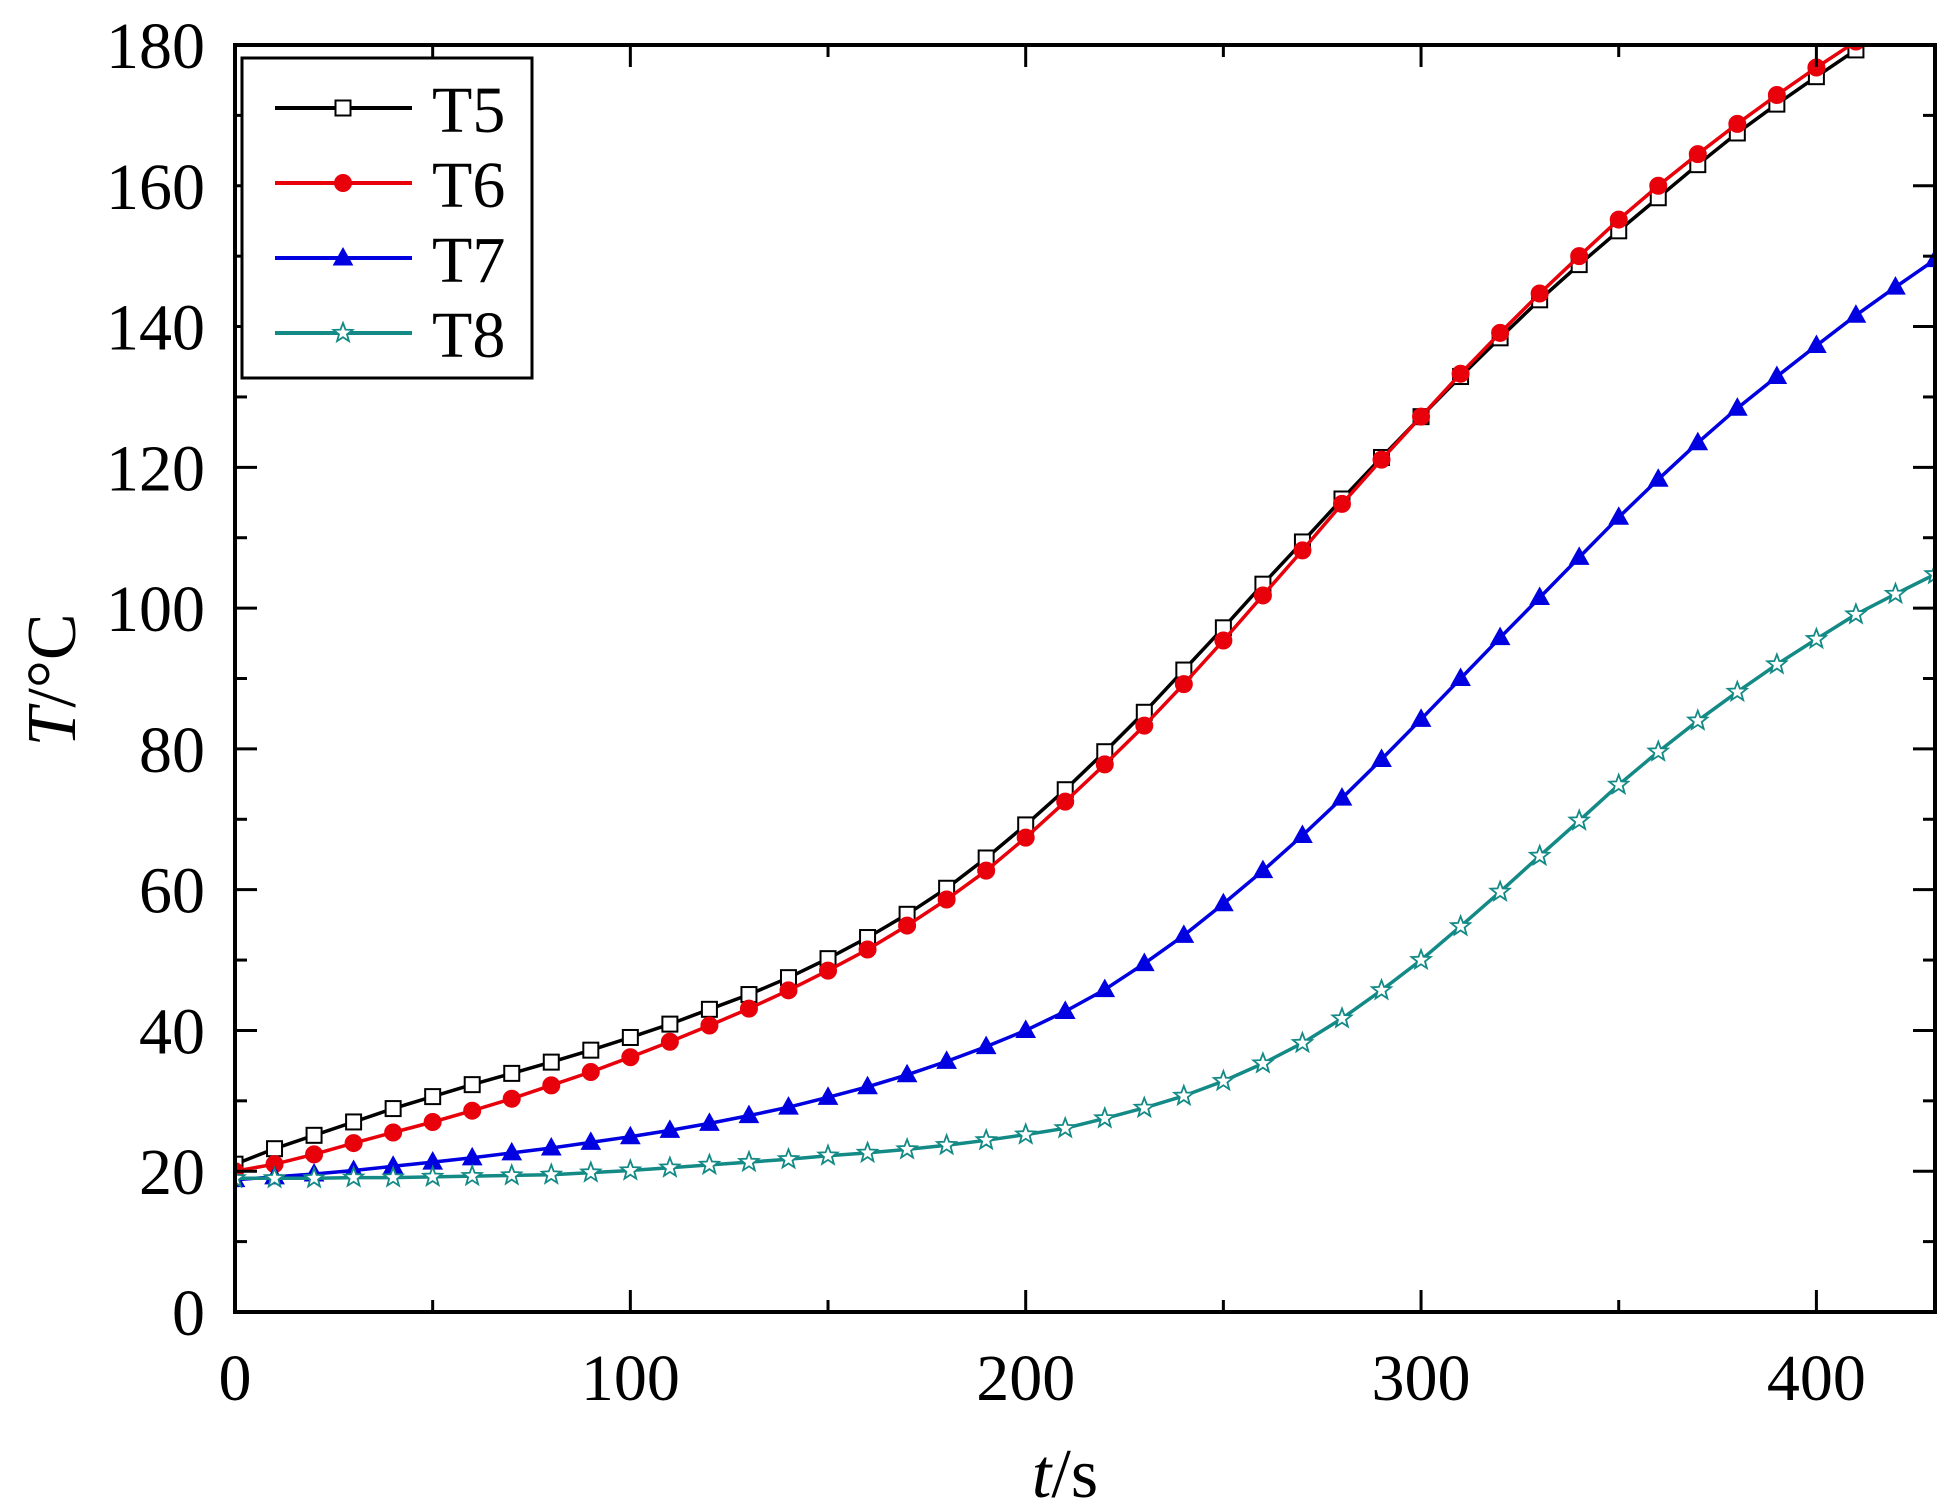 The height and width of the screenshot is (1500, 1960). What do you see at coordinates (468, 185) in the screenshot?
I see `legend-label-T6: T6` at bounding box center [468, 185].